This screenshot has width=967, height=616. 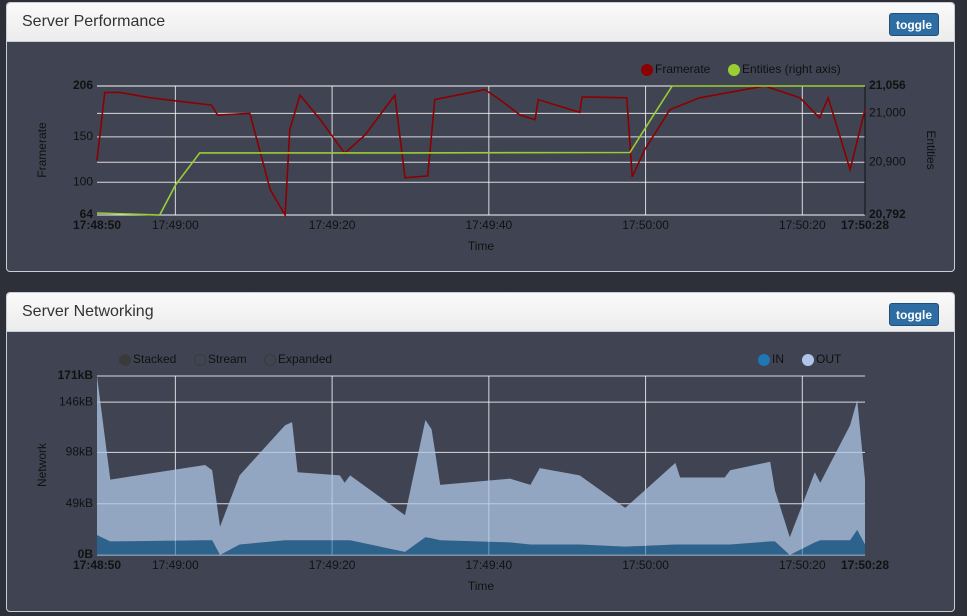 I want to click on panel-header: Server Performance toggle, so click(x=480, y=22).